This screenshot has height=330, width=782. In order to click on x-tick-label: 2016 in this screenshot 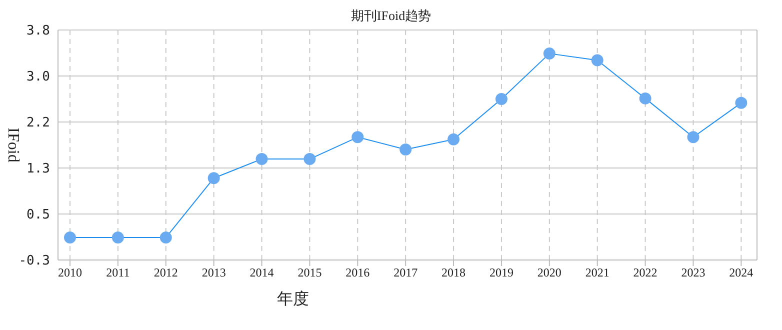, I will do `click(358, 273)`.